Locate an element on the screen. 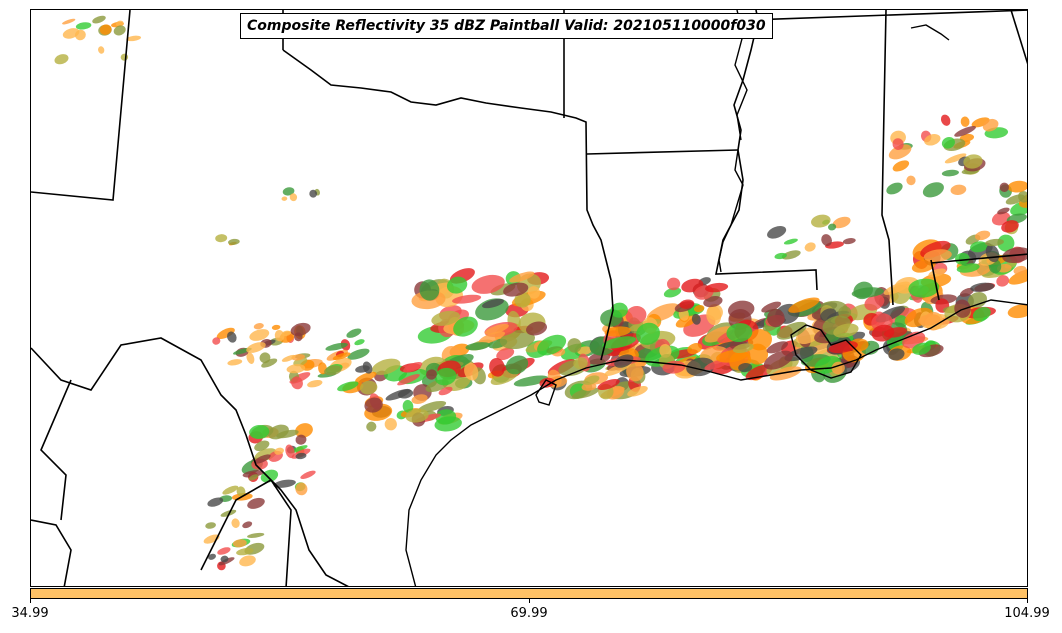  florida-border is located at coordinates (978, 258).